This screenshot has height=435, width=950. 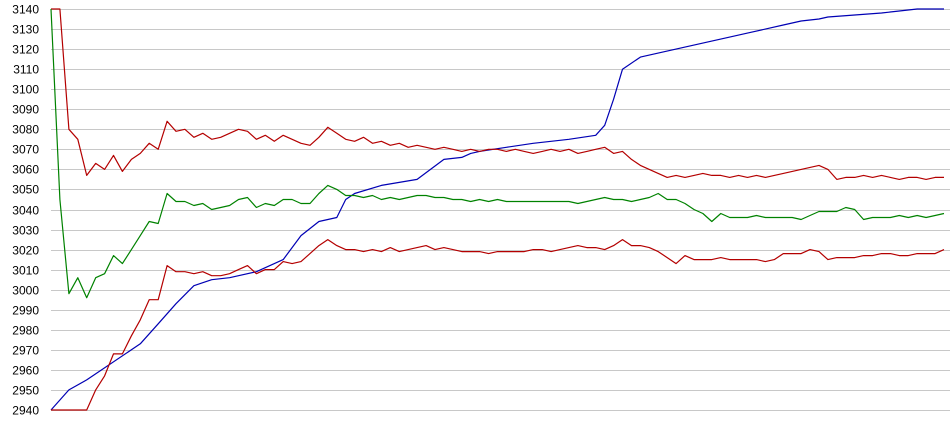 What do you see at coordinates (25, 231) in the screenshot?
I see `y-tick-label: 3030` at bounding box center [25, 231].